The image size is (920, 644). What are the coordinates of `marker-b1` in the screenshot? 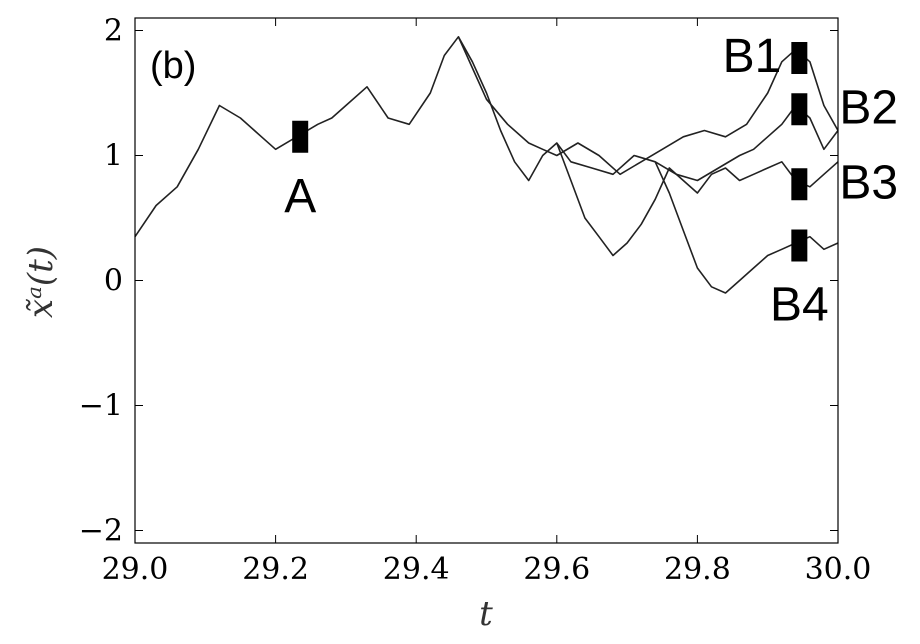 It's located at (799, 58).